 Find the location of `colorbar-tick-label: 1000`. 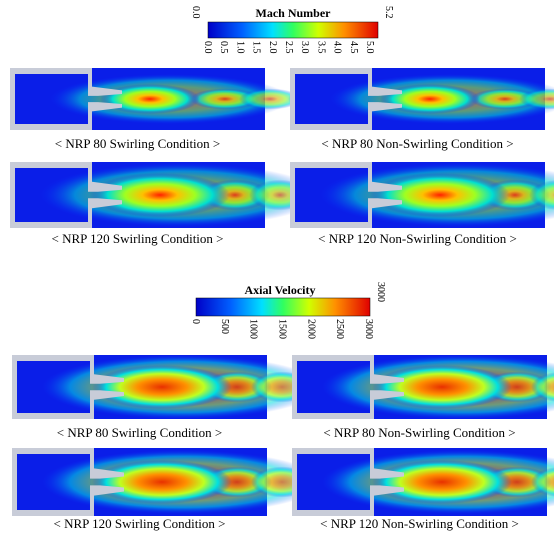

colorbar-tick-label: 1000 is located at coordinates (253, 329).